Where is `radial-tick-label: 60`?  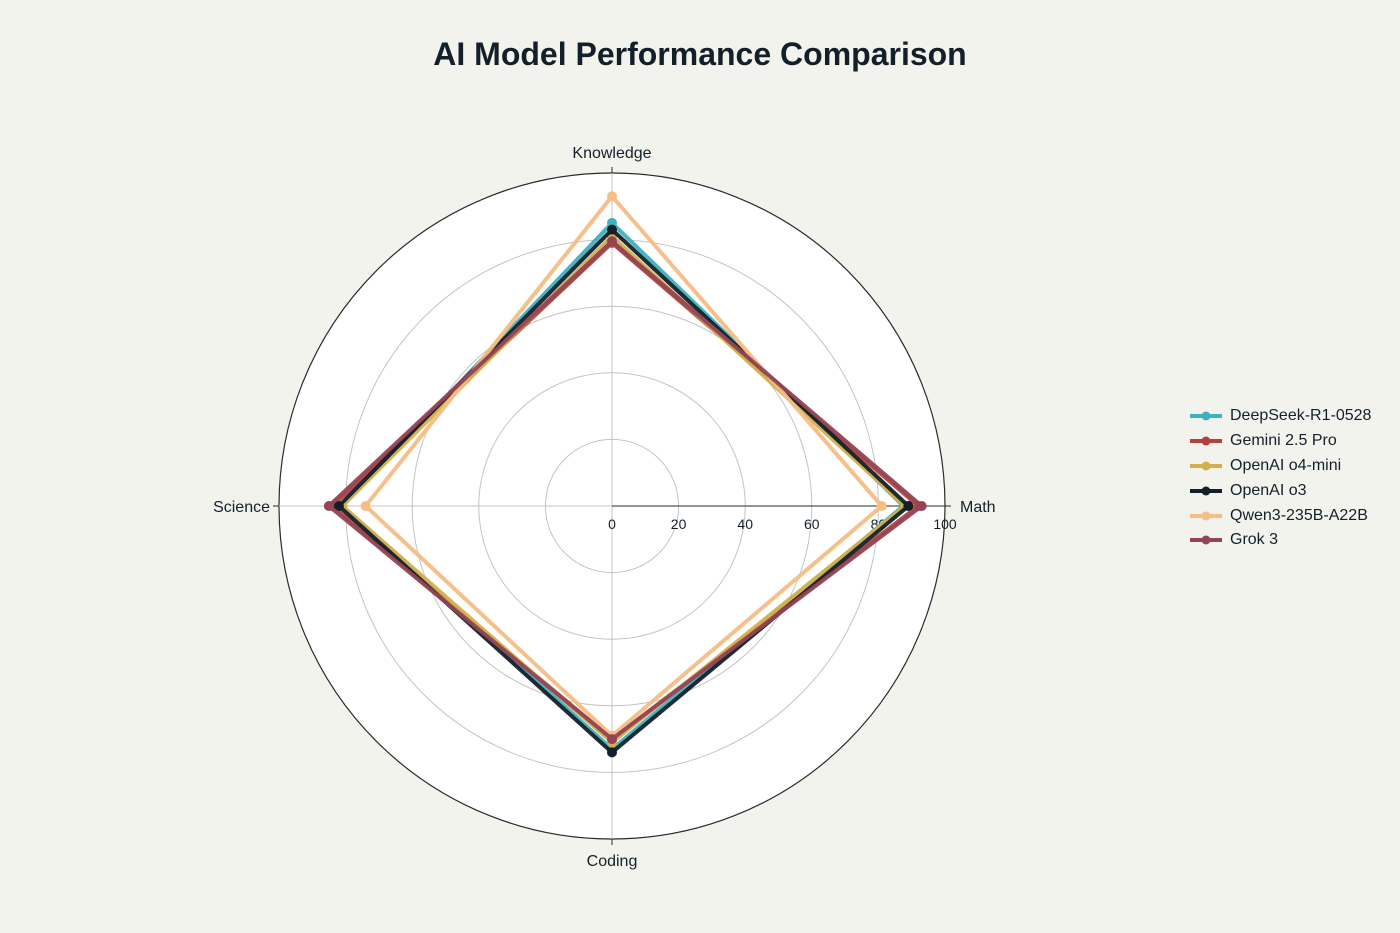
radial-tick-label: 60 is located at coordinates (812, 524).